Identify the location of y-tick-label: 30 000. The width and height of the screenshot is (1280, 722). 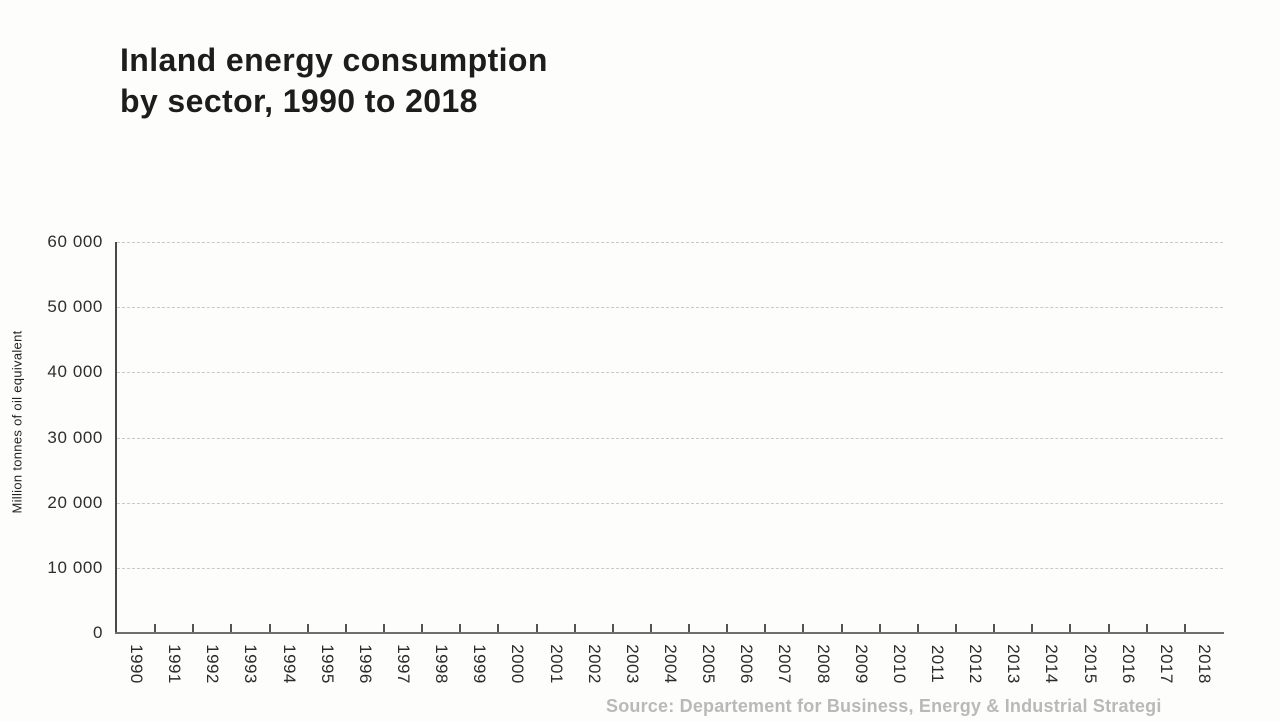
(75, 437).